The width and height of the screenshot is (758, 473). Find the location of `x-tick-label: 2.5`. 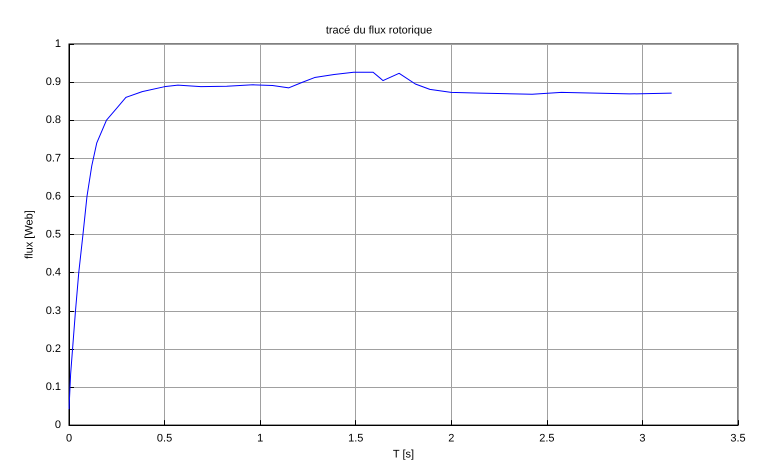

x-tick-label: 2.5 is located at coordinates (547, 438).